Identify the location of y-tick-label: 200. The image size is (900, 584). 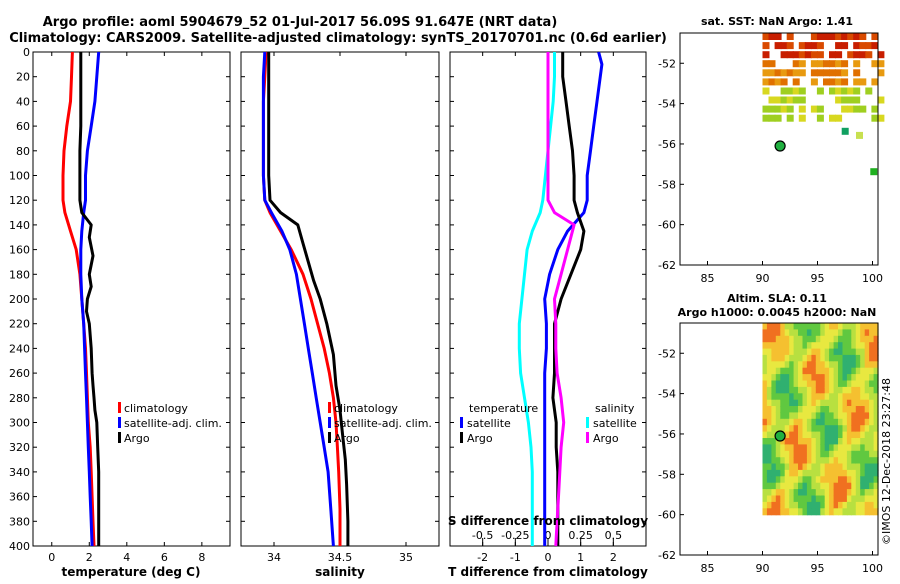
(19, 299).